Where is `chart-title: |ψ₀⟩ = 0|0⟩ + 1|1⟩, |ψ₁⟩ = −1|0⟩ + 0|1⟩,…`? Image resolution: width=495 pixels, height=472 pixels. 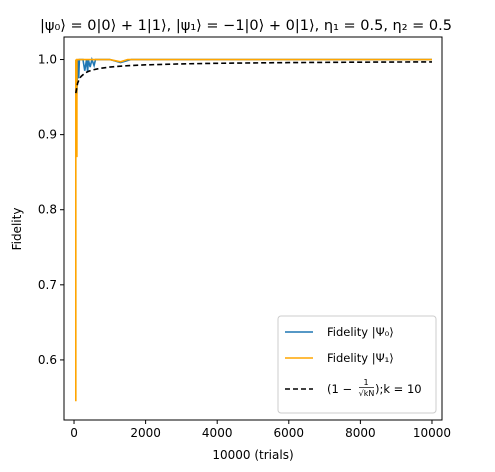
chart-title: |ψ₀⟩ = 0|0⟩ + 1|1⟩, |ψ₁⟩ = −1|0⟩ + 0|1⟩,… is located at coordinates (246, 26).